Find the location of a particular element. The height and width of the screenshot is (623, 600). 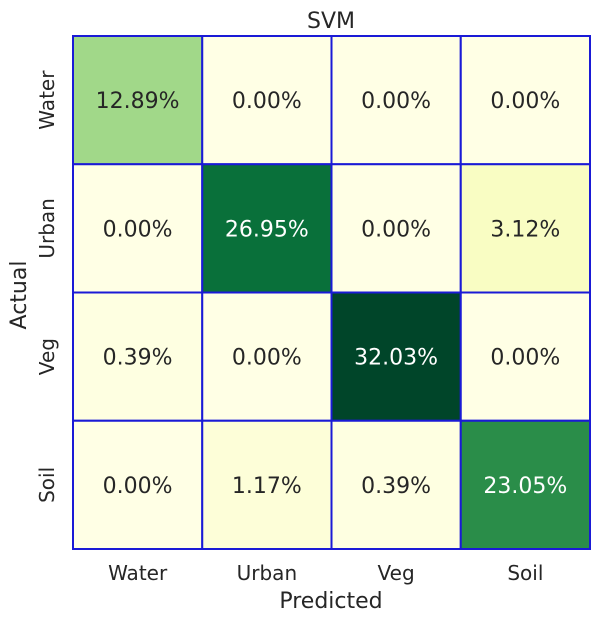

y-tick-labels: Water Urban Veg Soil is located at coordinates (47, 286).